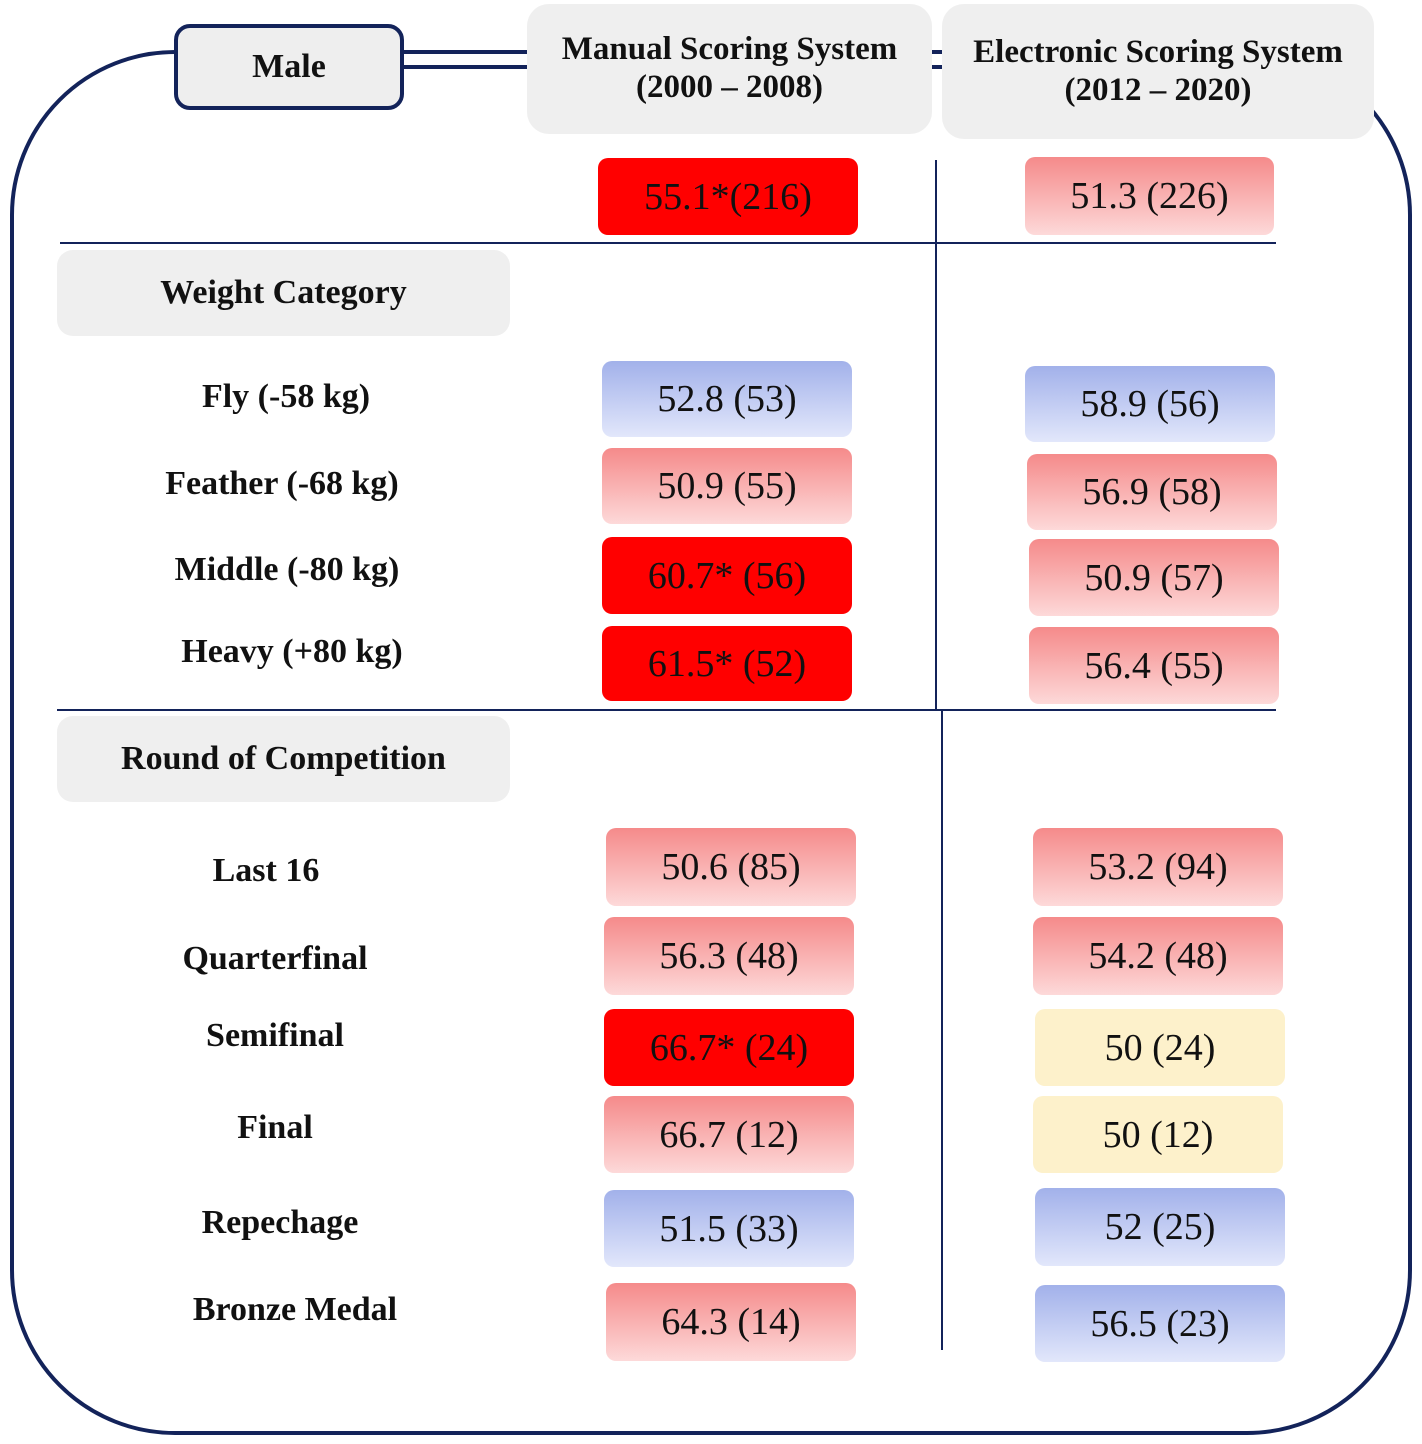  Describe the element at coordinates (289, 67) in the screenshot. I see `gender-label: Male` at that location.